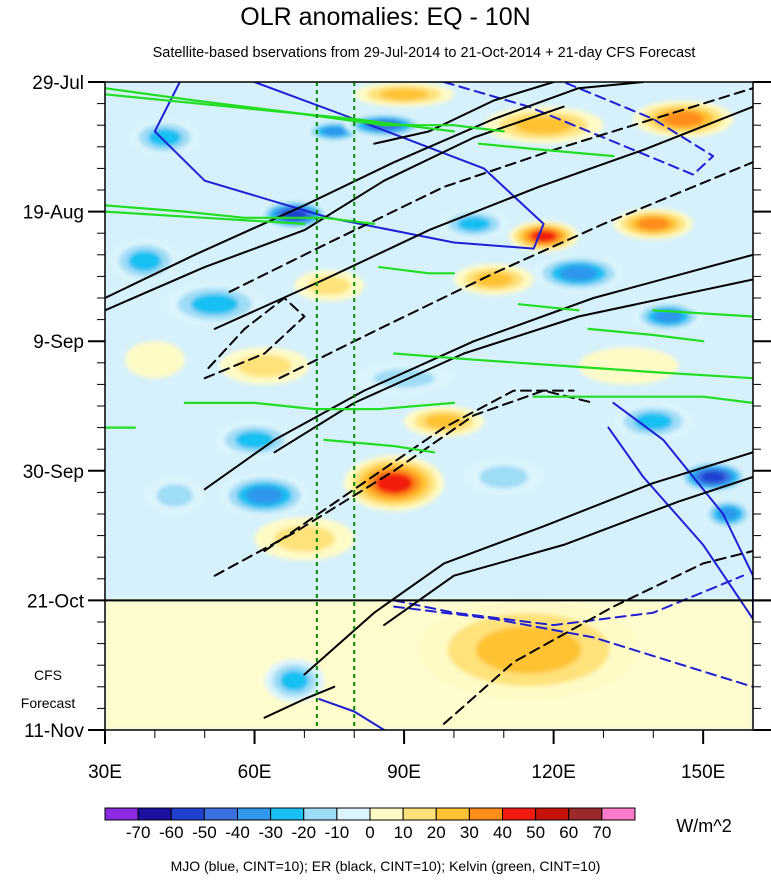 Image resolution: width=771 pixels, height=884 pixels. What do you see at coordinates (58, 342) in the screenshot?
I see `y-tick-label: 9-Sep` at bounding box center [58, 342].